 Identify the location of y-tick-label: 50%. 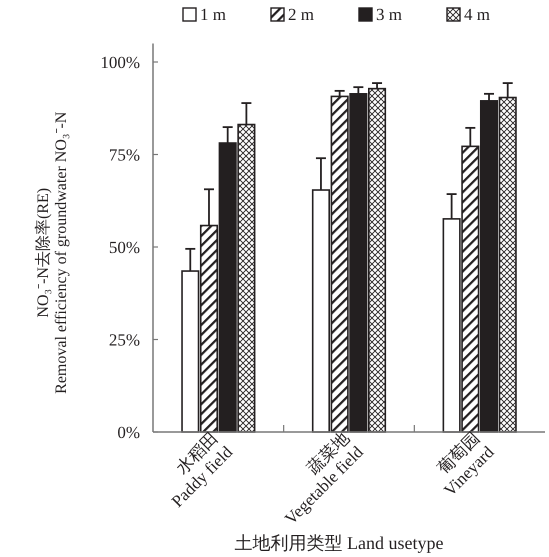
(124, 247).